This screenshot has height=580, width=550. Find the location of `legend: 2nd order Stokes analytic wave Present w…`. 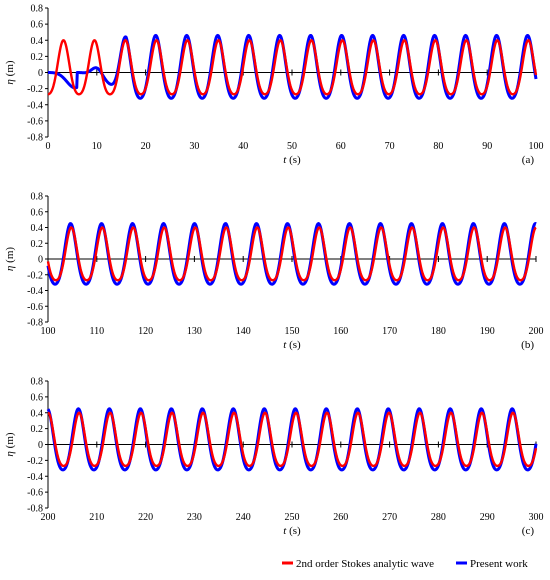

legend: 2nd order Stokes analytic wave Present w… is located at coordinates (405, 564).